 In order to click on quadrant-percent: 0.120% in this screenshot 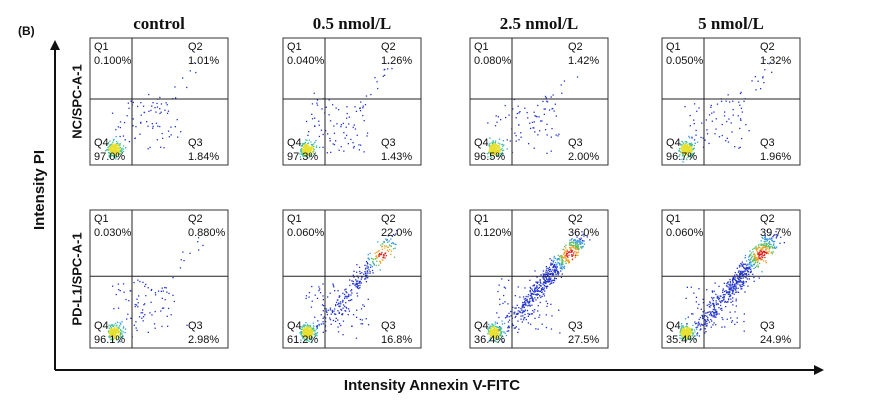, I will do `click(493, 233)`.